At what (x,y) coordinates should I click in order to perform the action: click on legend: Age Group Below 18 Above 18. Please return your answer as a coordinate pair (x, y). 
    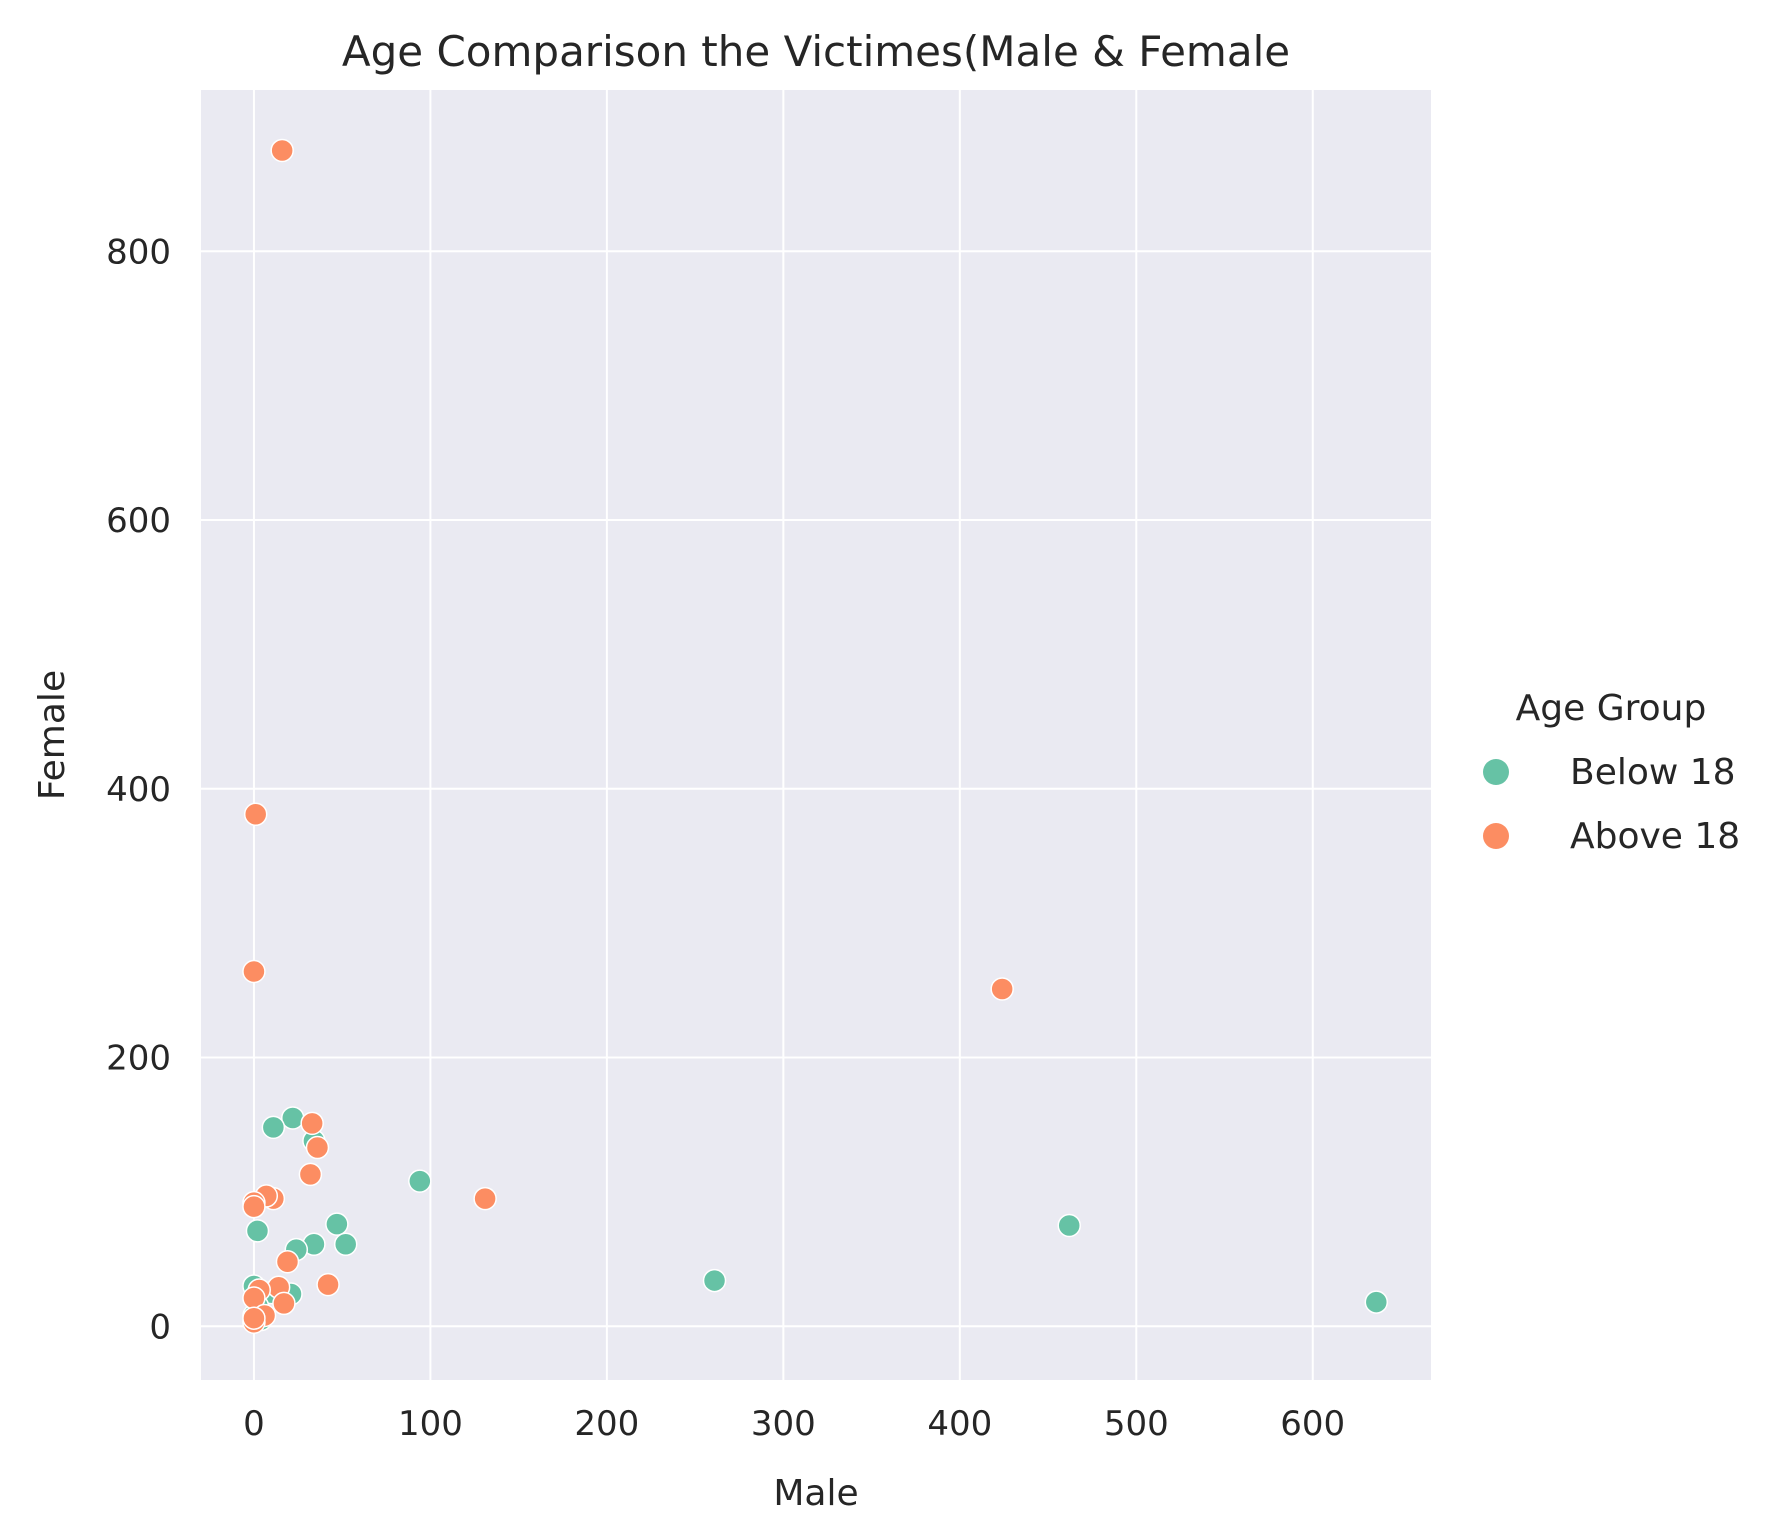
    Looking at the image, I should click on (1611, 772).